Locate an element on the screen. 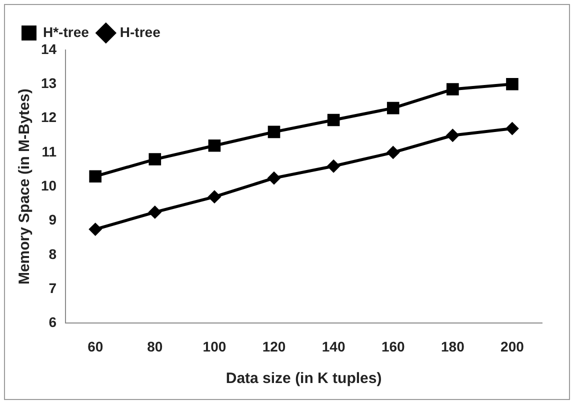 This screenshot has width=578, height=408. x-tick-label: 60 is located at coordinates (96, 346).